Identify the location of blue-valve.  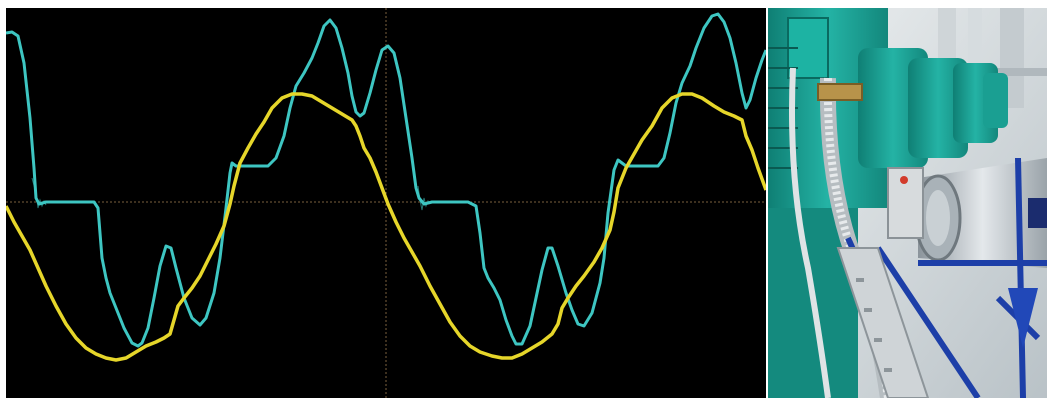
(1037, 213).